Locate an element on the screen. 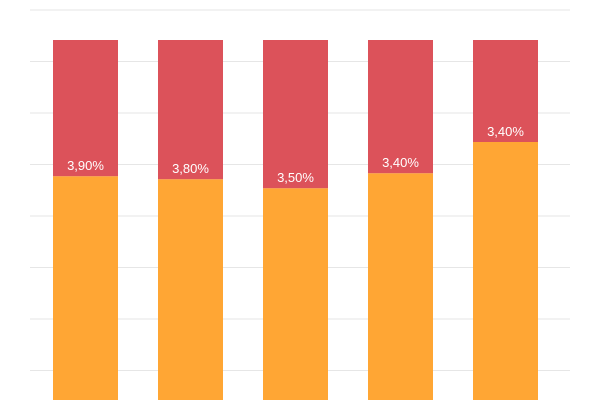  bar-data-label: 3,80% is located at coordinates (190, 168).